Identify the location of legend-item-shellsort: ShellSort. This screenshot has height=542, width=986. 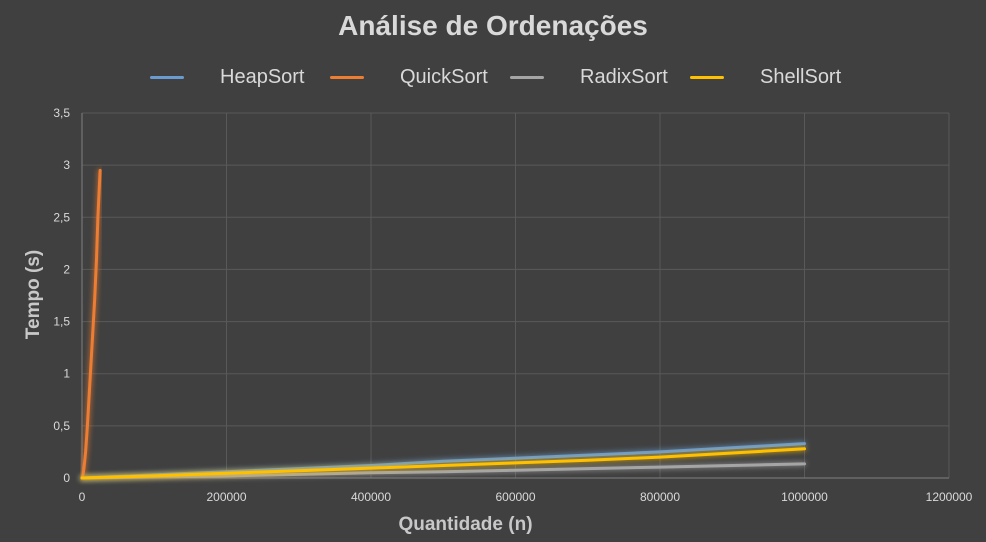
(765, 77).